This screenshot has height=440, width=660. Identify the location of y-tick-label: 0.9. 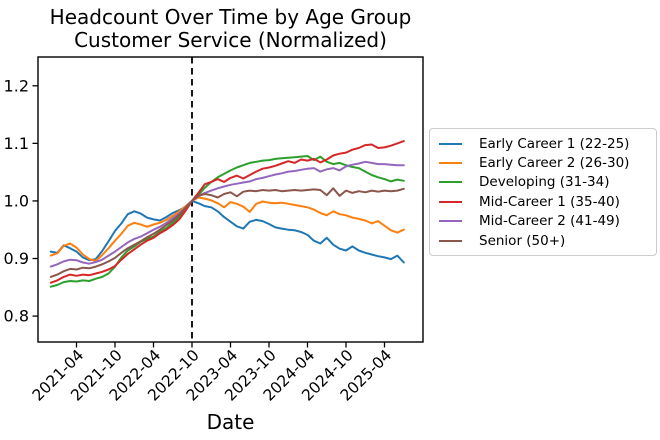
(16, 258).